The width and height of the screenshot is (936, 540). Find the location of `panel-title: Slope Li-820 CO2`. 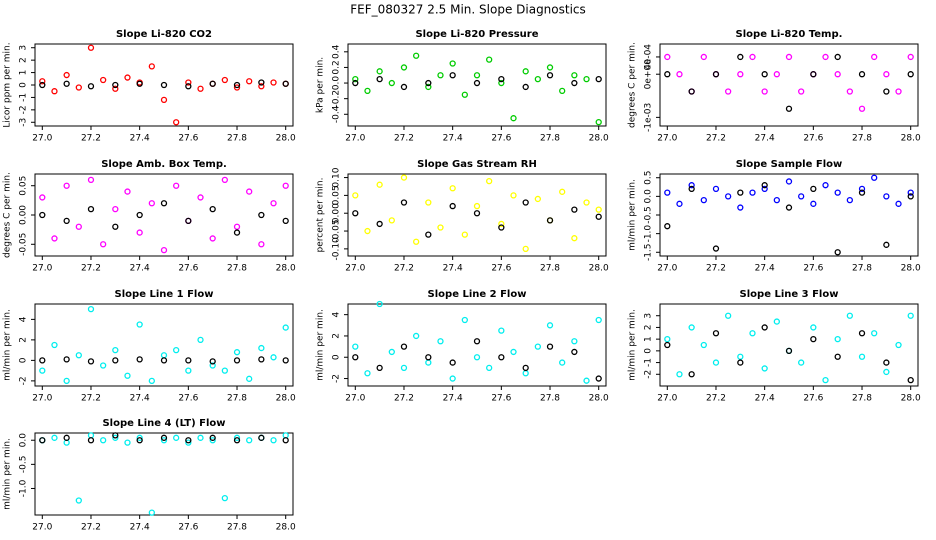

panel-title: Slope Li-820 CO2 is located at coordinates (164, 34).